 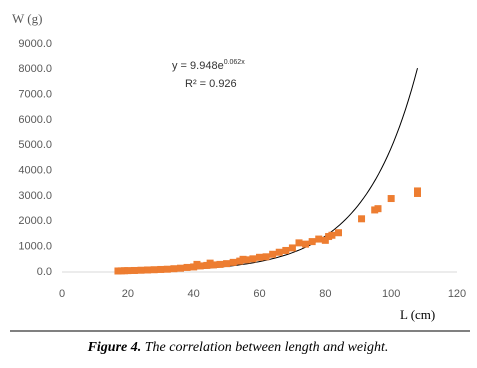 What do you see at coordinates (325, 294) in the screenshot?
I see `x-tick-label: 80` at bounding box center [325, 294].